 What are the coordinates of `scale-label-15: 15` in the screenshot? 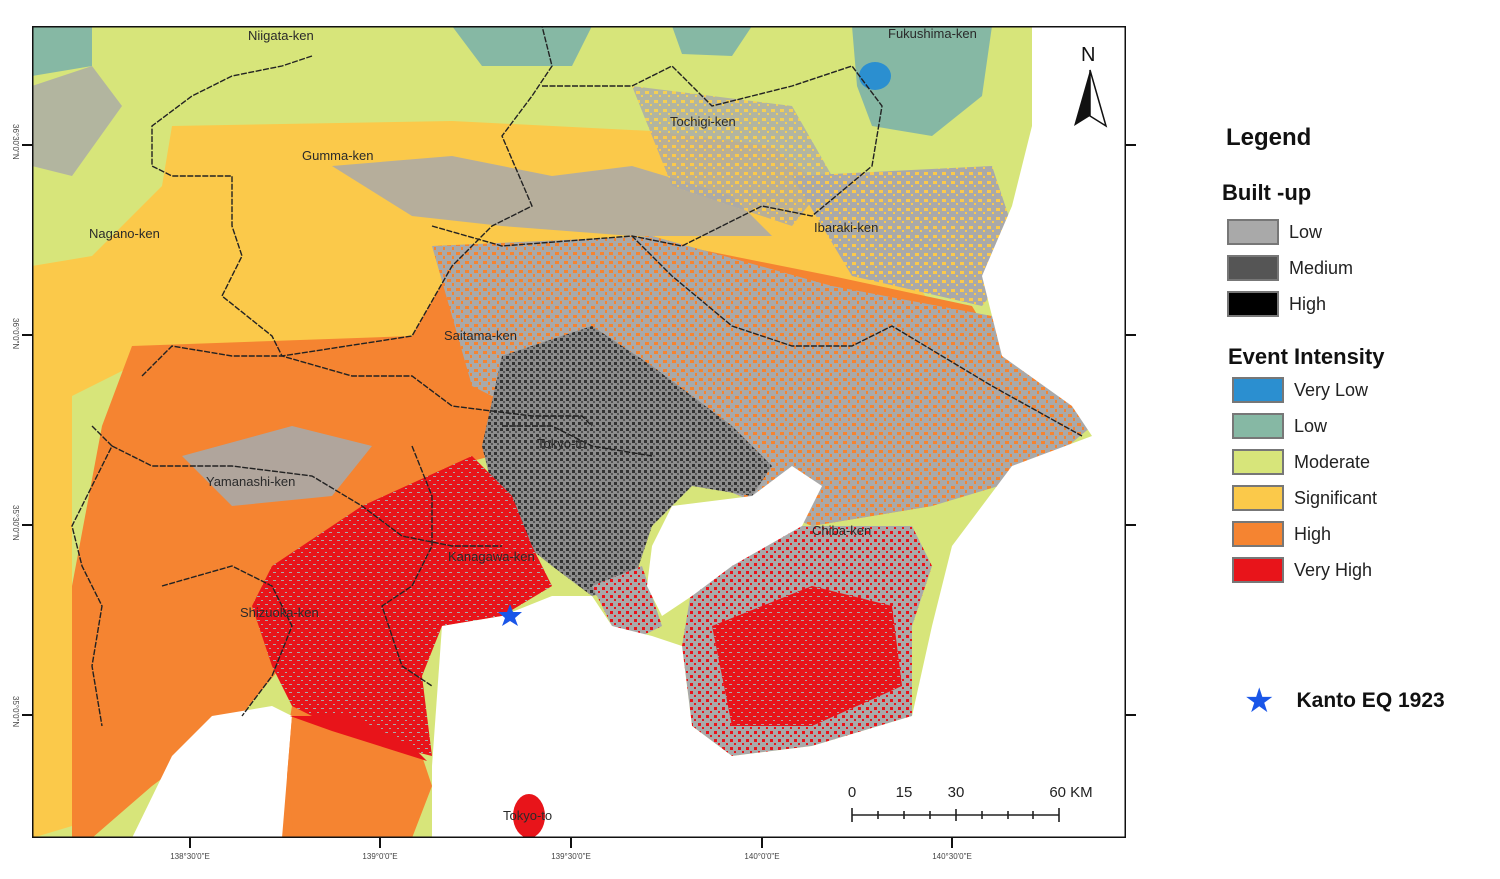 It's located at (904, 792).